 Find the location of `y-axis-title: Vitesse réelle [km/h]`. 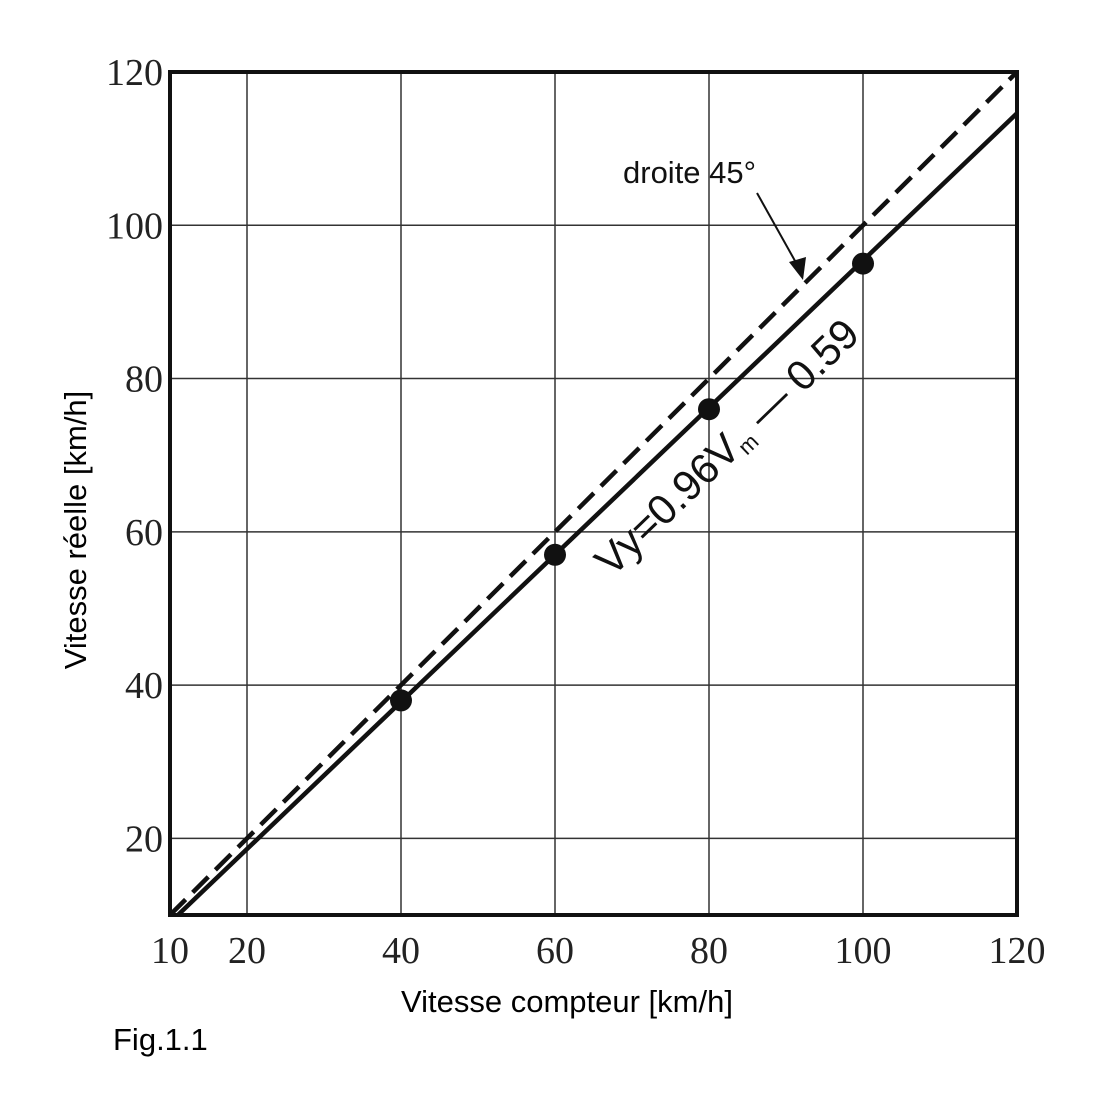

y-axis-title: Vitesse réelle [km/h] is located at coordinates (75, 530).